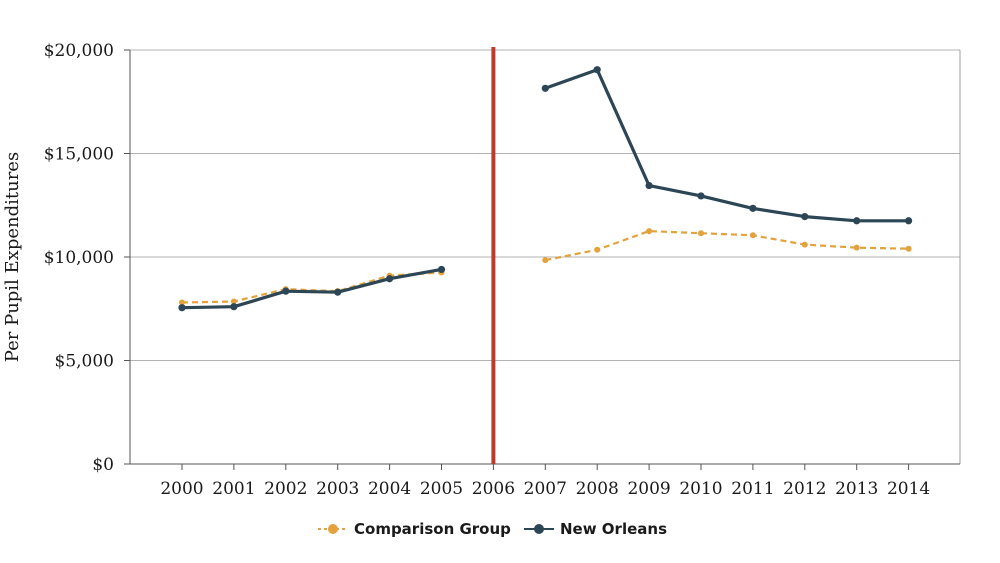 The width and height of the screenshot is (1000, 563). I want to click on x-tick-label: 2008, so click(597, 489).